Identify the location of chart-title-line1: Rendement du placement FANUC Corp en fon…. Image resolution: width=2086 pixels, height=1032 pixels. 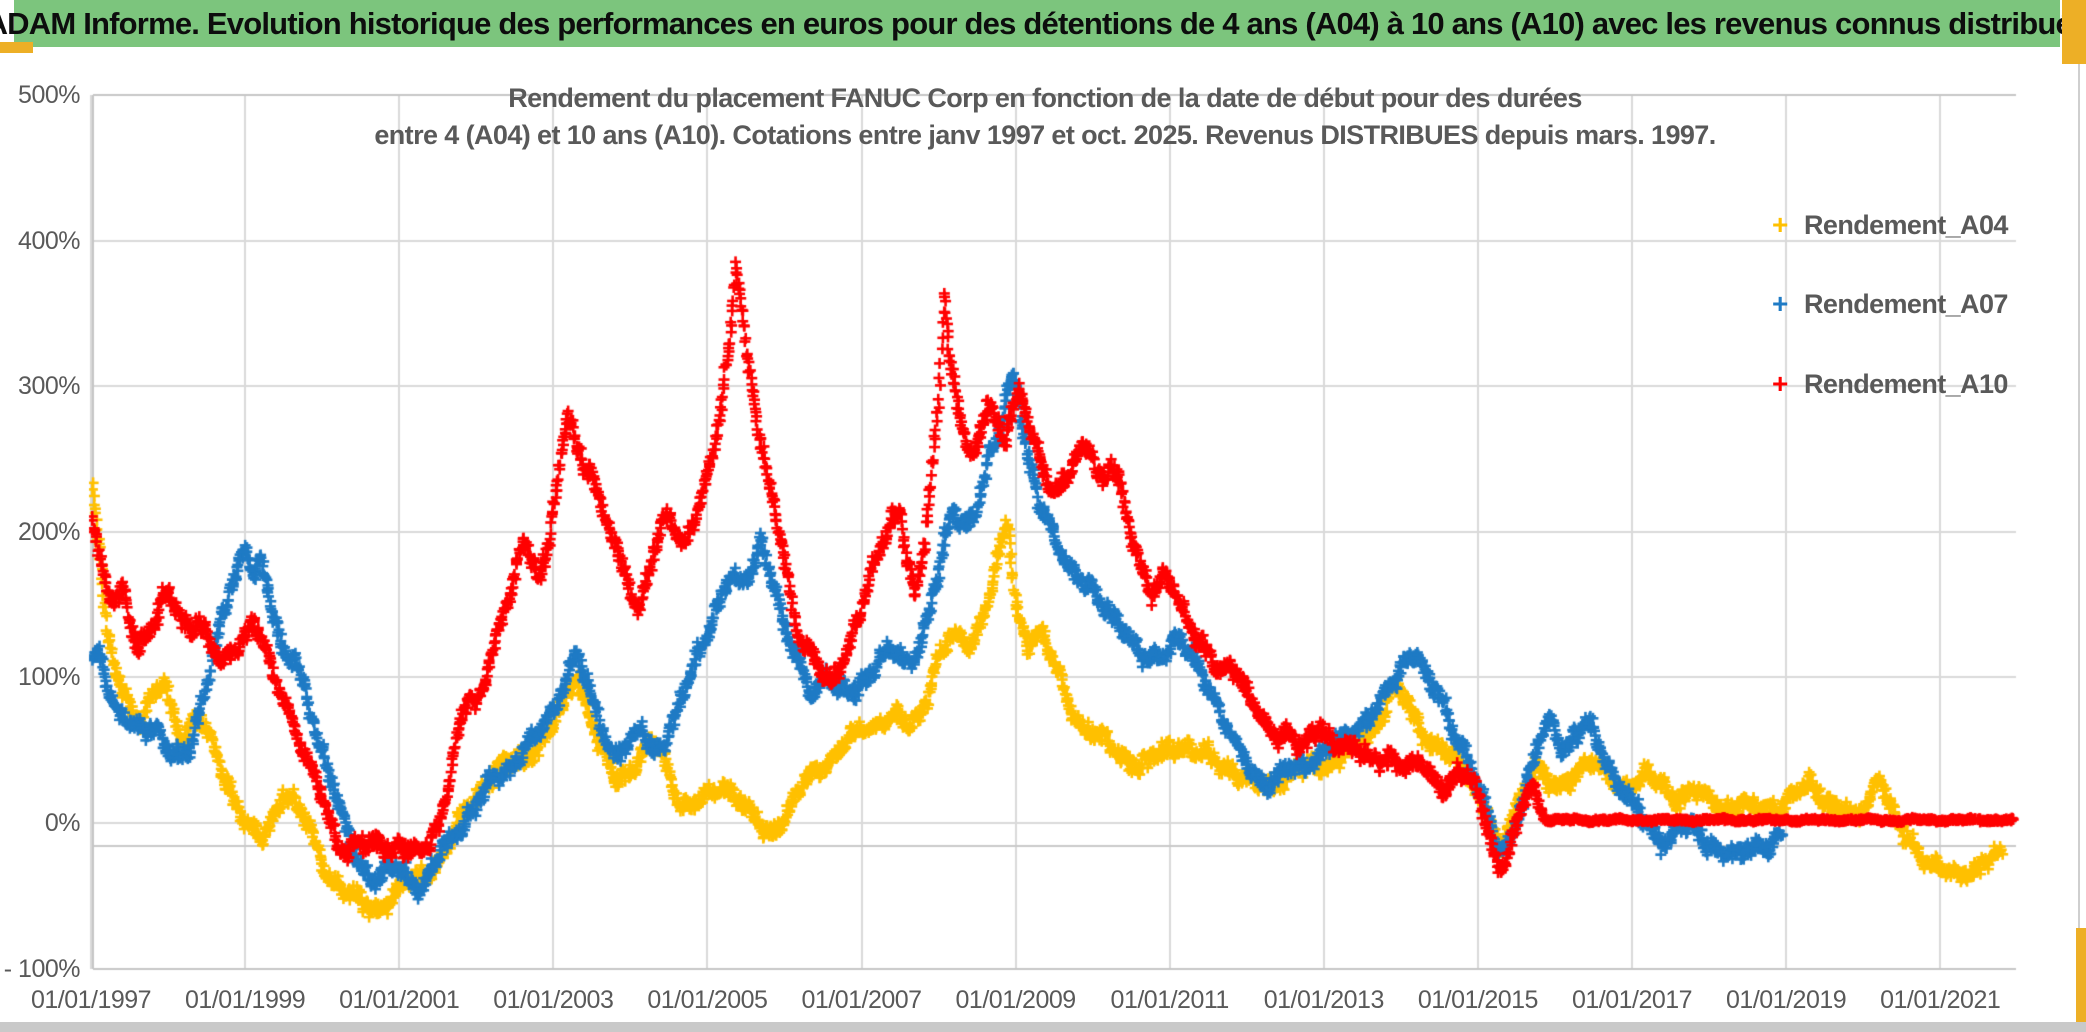
(1045, 98).